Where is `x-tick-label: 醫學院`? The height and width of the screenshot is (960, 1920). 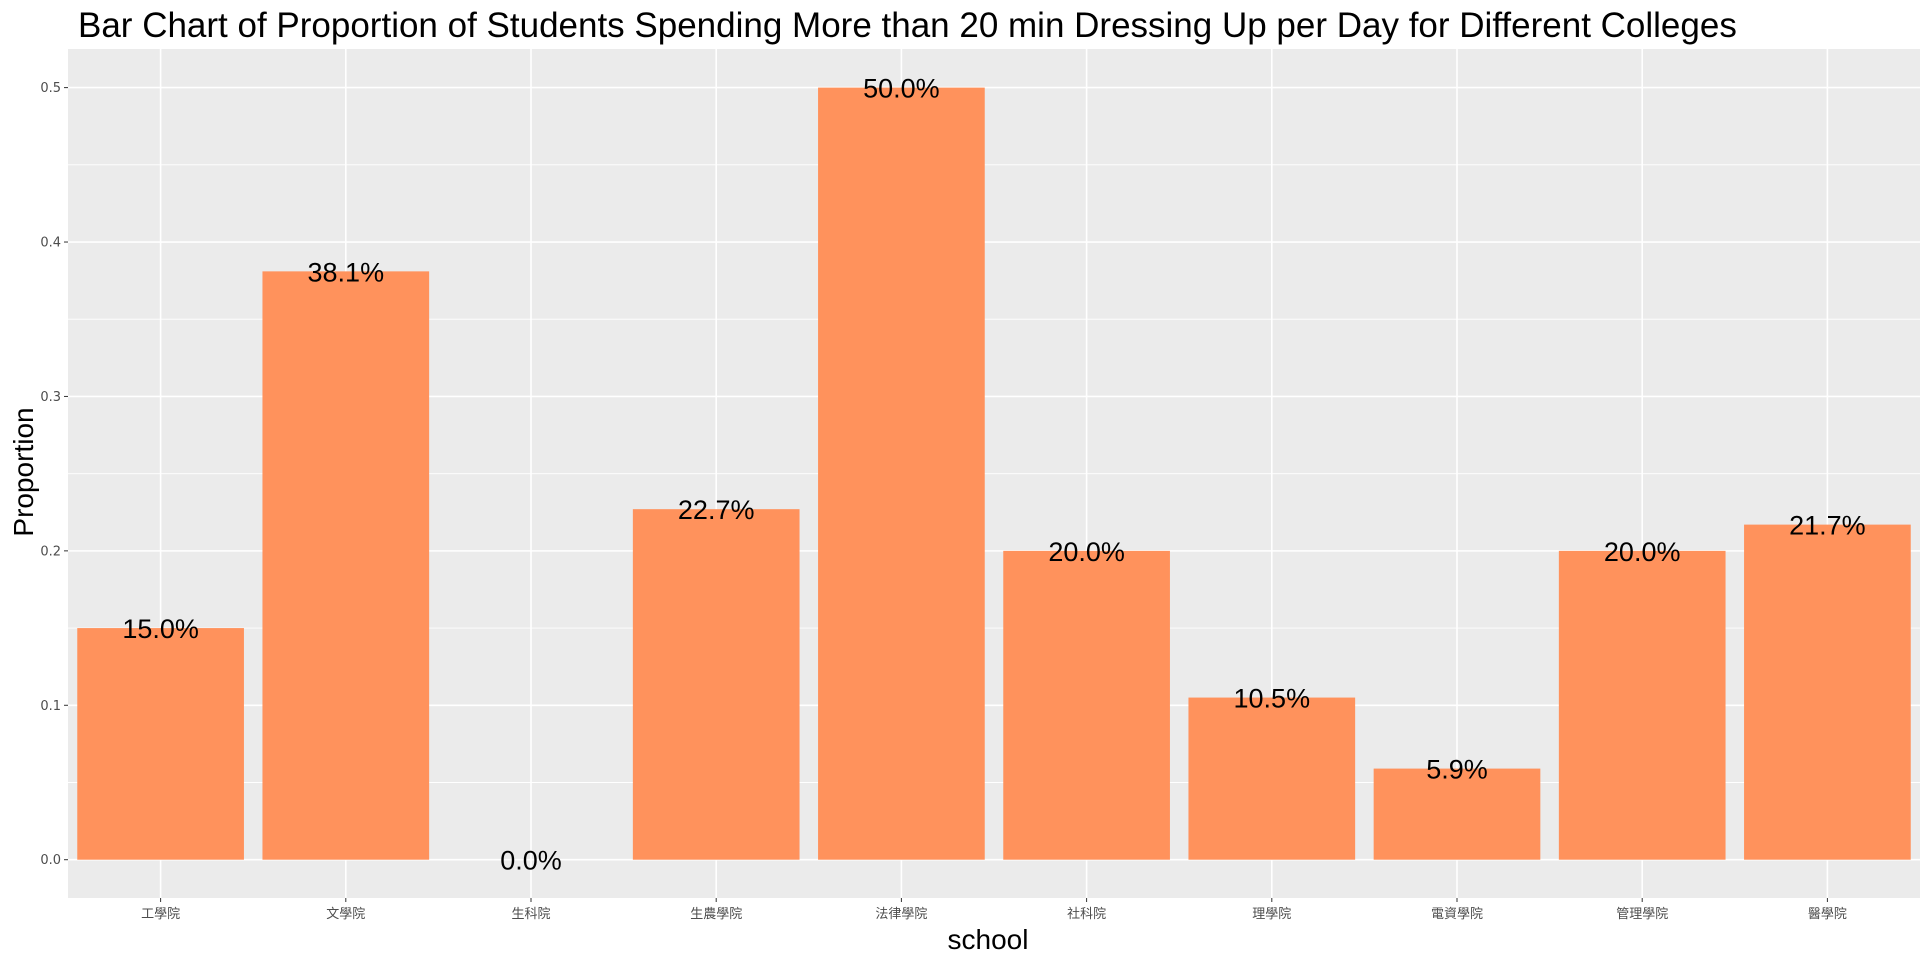
x-tick-label: 醫學院 is located at coordinates (1827, 914).